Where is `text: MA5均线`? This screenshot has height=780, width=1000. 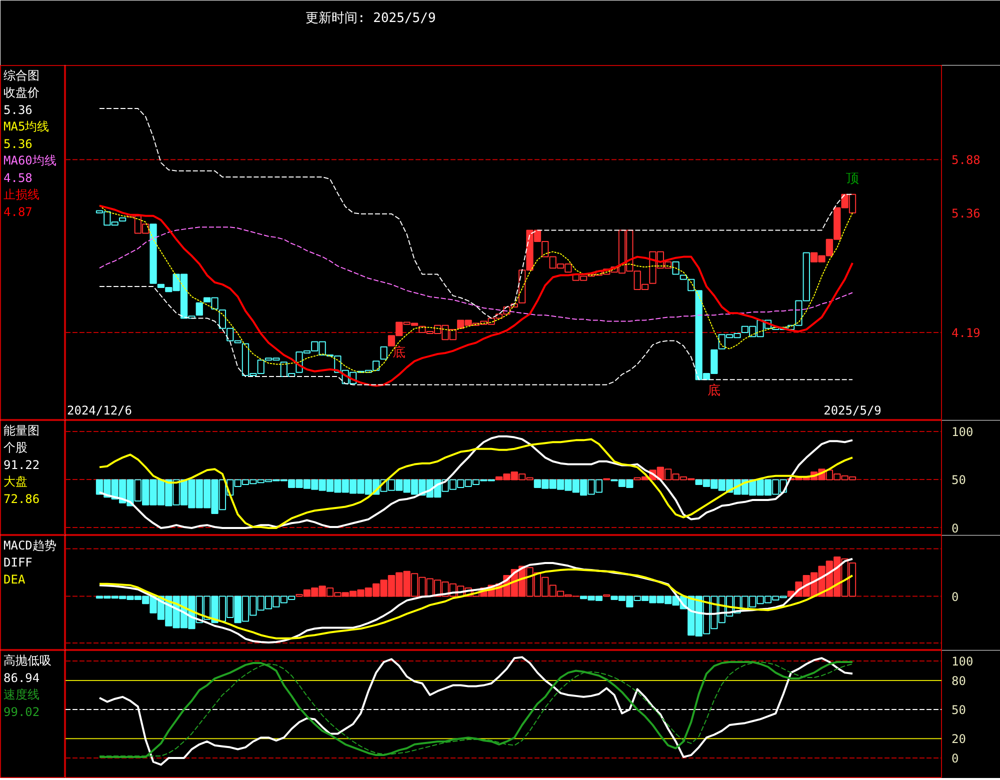 text: MA5均线 is located at coordinates (27, 127).